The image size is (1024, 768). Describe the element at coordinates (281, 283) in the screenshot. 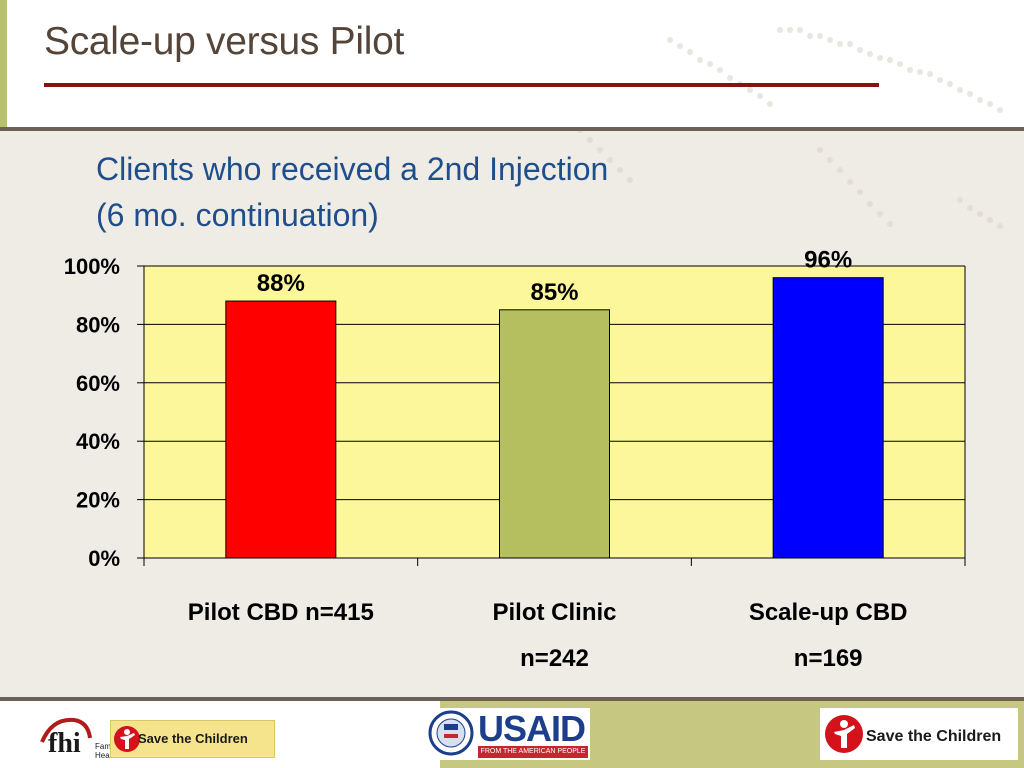

I see `data-label: 88%` at that location.